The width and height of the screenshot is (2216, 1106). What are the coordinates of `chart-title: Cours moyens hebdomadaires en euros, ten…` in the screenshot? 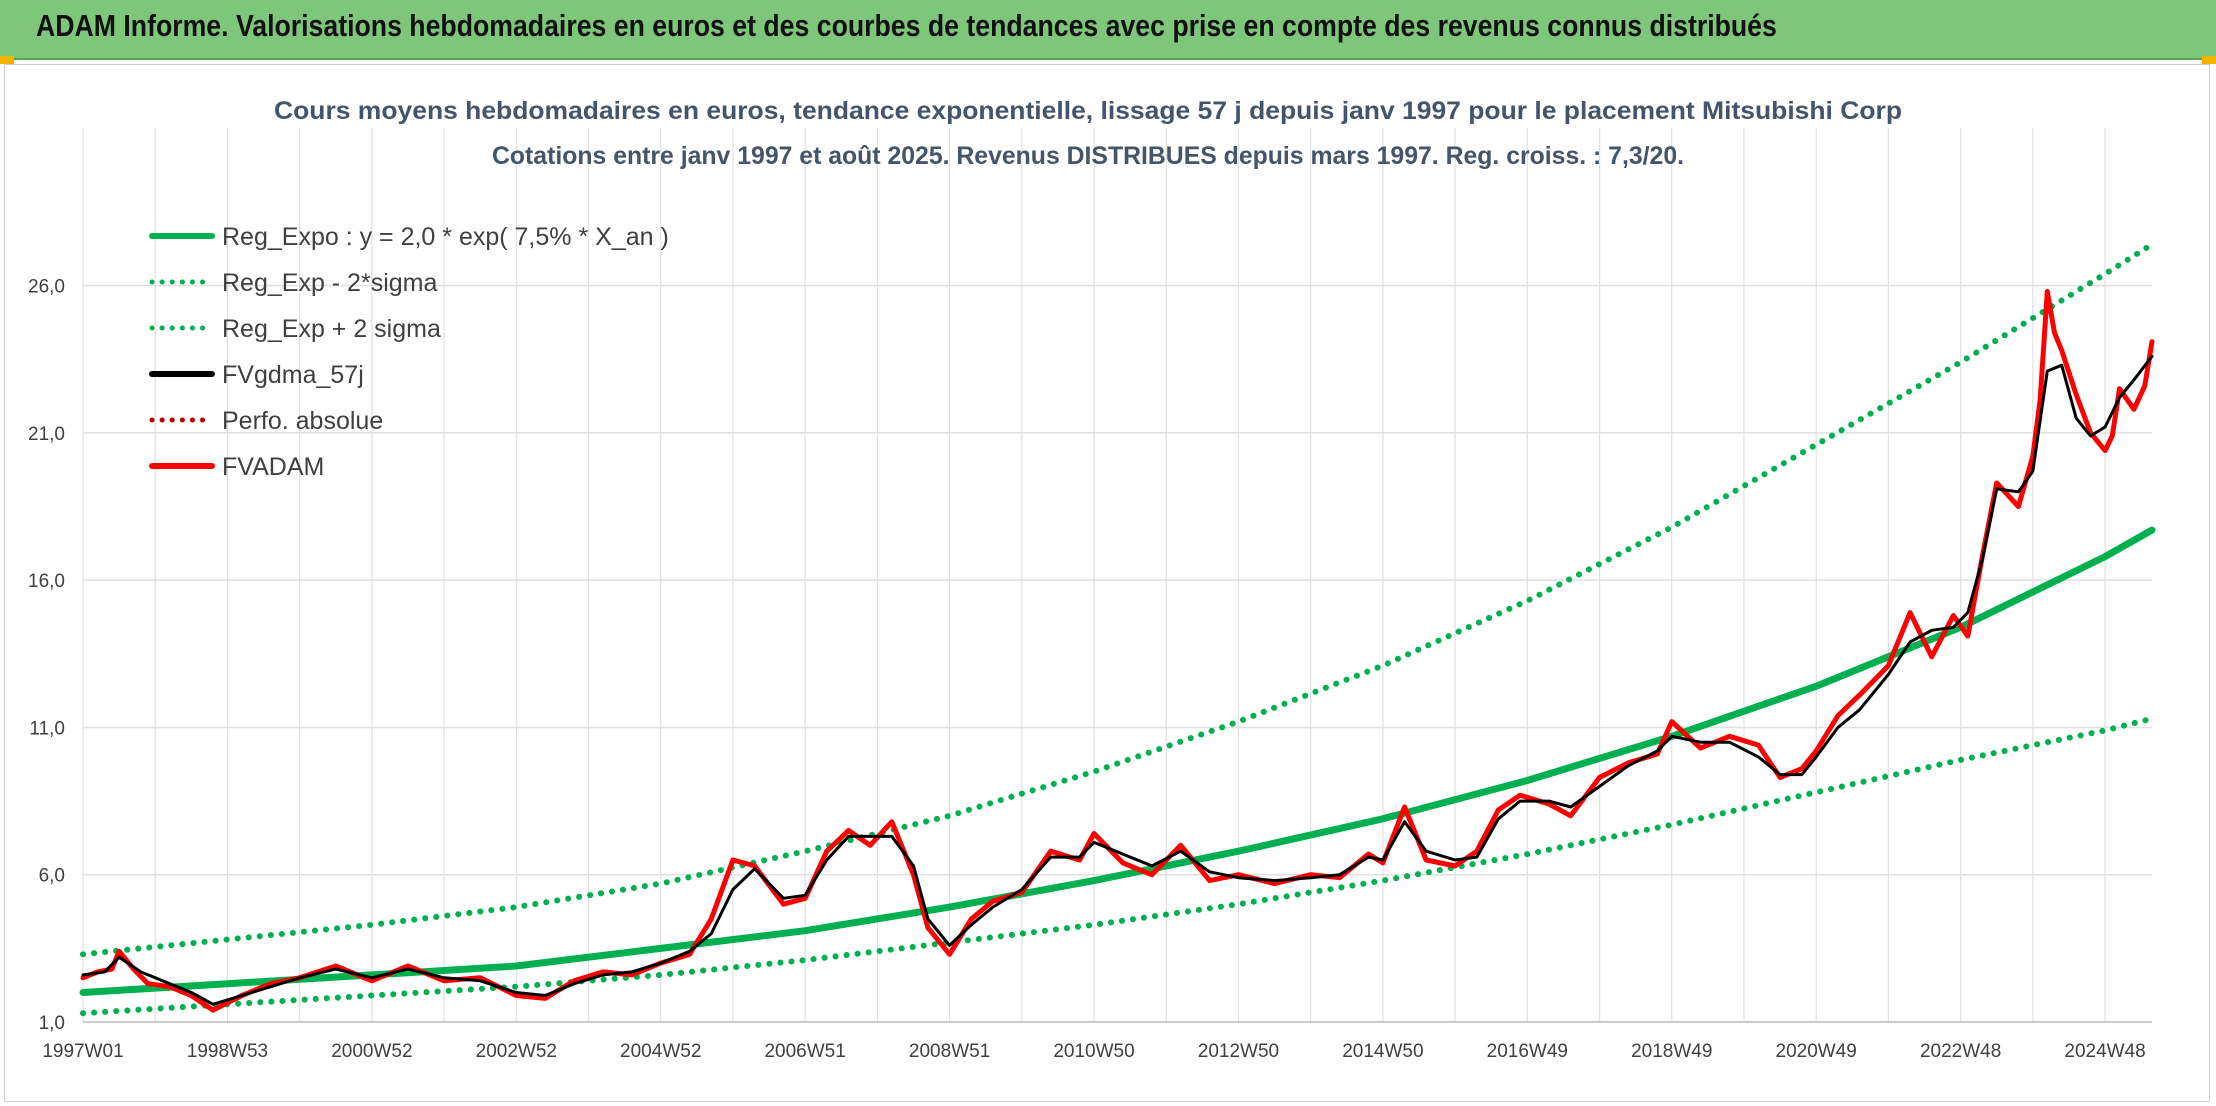 It's located at (1088, 111).